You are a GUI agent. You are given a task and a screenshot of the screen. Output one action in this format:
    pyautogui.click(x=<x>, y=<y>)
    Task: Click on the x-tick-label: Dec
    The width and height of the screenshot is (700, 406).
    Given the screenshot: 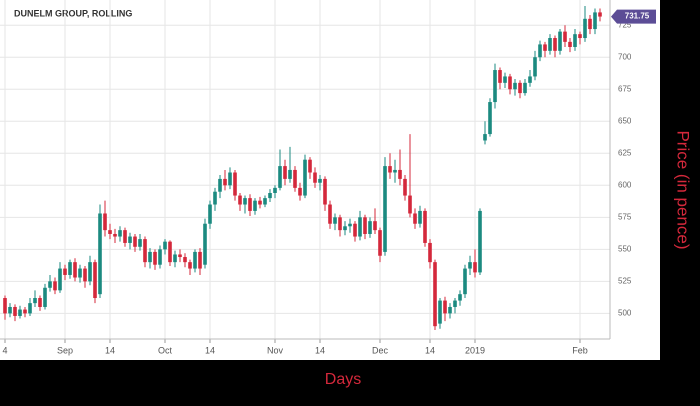 What is the action you would take?
    pyautogui.click(x=380, y=350)
    